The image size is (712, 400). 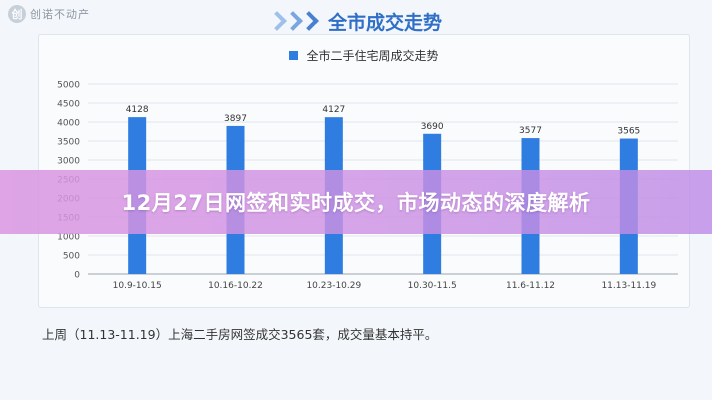 I want to click on y-tick-label: 500, so click(x=71, y=257).